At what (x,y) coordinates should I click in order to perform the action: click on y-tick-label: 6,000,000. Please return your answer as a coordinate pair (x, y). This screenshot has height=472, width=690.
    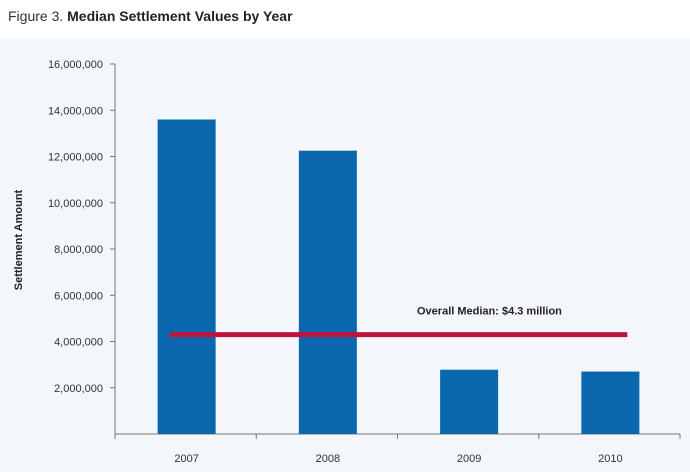
    Looking at the image, I should click on (78, 296).